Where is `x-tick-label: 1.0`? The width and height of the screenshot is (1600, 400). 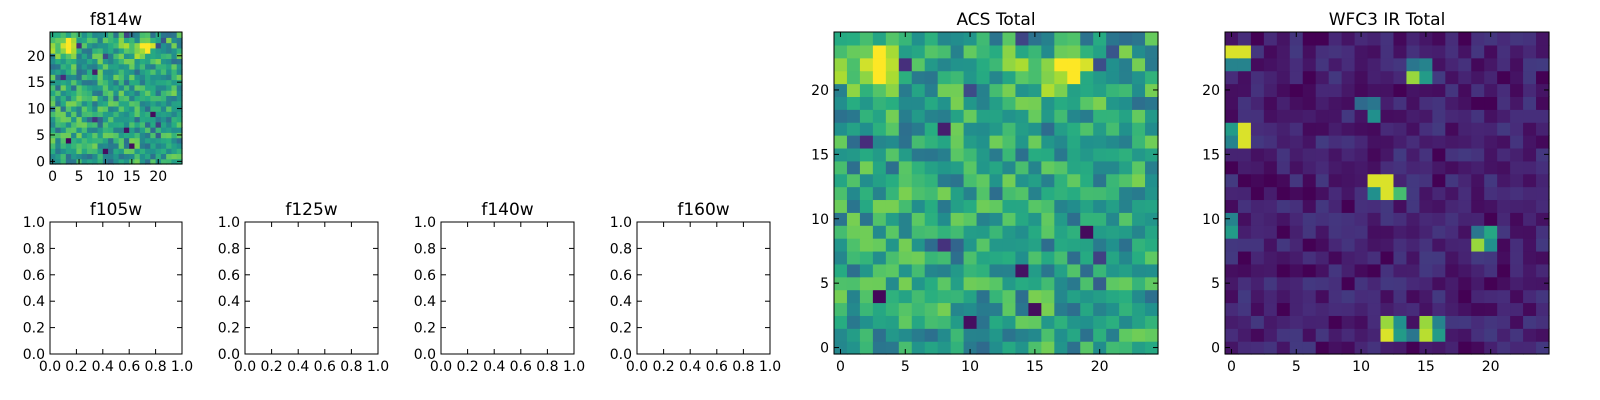
x-tick-label: 1.0 is located at coordinates (770, 367).